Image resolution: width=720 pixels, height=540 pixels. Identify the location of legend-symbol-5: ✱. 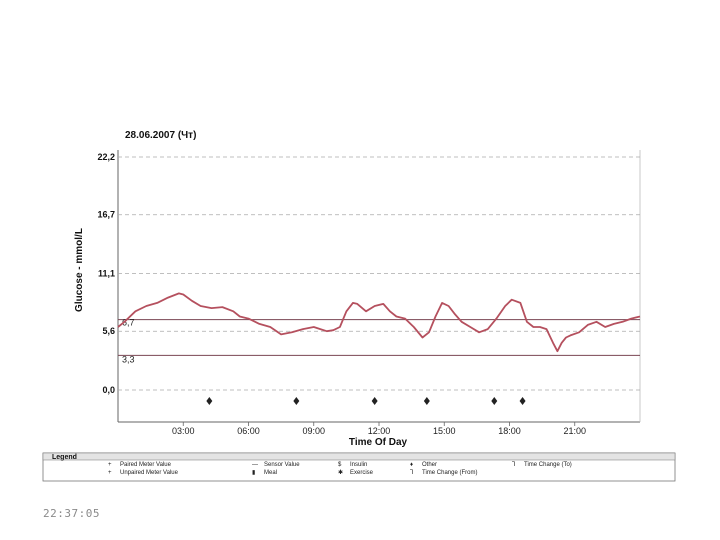
(340, 472).